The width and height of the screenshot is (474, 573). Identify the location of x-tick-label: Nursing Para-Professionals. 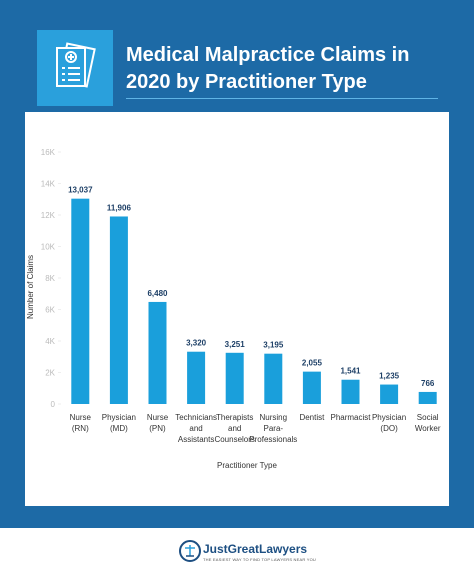
(273, 428).